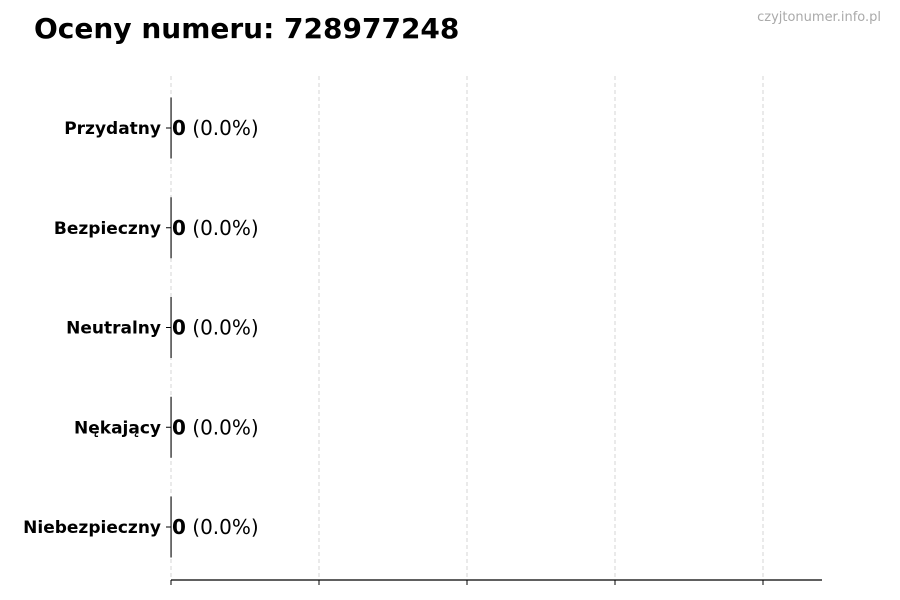 The width and height of the screenshot is (900, 600). I want to click on y-tick-label: Przydatny, so click(112, 129).